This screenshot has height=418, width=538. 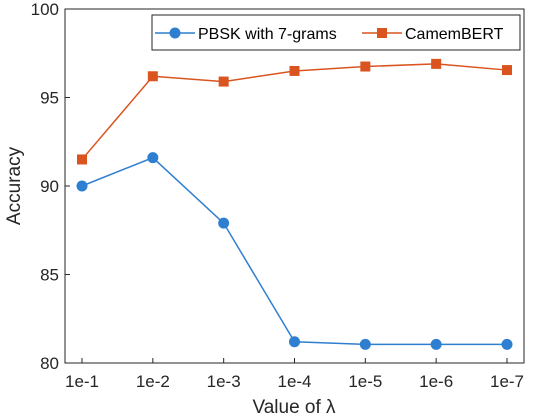 I want to click on legend-label-camembert: CamemBERT, so click(x=454, y=34).